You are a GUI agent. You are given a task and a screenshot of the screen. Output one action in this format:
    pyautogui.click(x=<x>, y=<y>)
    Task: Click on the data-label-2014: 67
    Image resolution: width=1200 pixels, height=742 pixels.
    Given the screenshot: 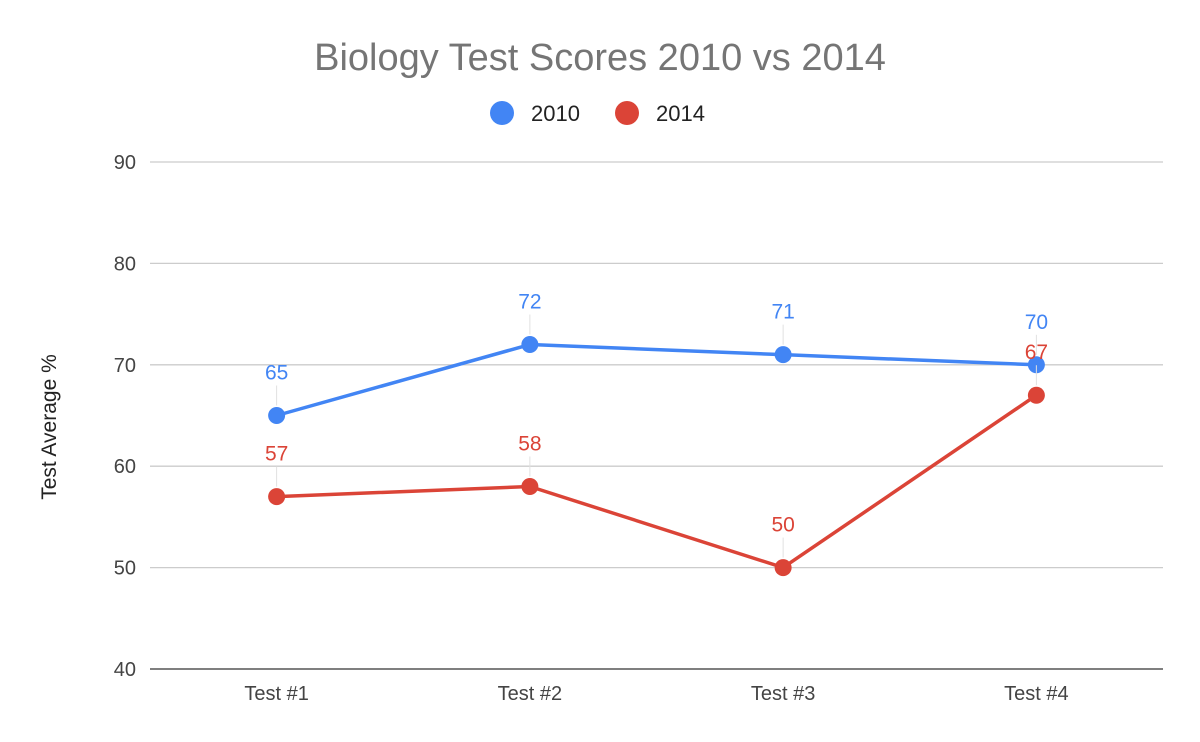 What is the action you would take?
    pyautogui.click(x=1036, y=352)
    